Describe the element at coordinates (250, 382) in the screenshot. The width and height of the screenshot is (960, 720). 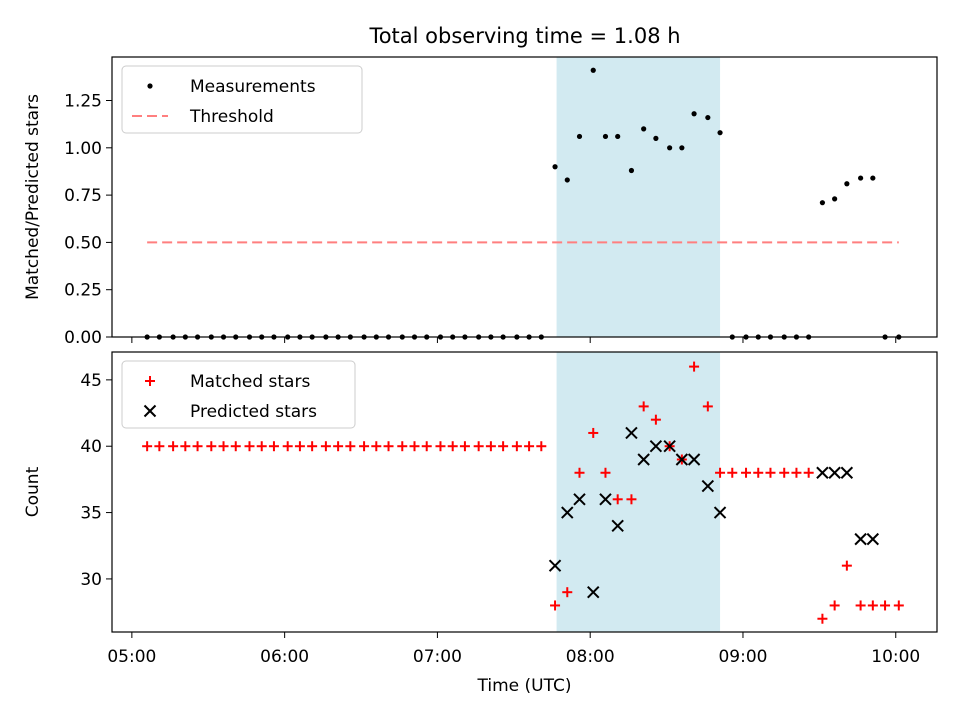
I see `legend-label: Matched stars` at that location.